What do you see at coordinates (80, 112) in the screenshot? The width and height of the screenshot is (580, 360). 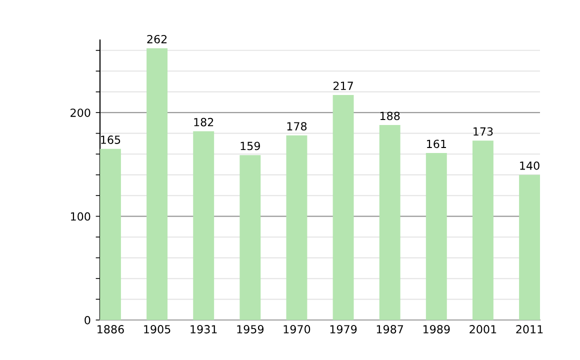 I see `y-tick-label: 200` at bounding box center [80, 112].